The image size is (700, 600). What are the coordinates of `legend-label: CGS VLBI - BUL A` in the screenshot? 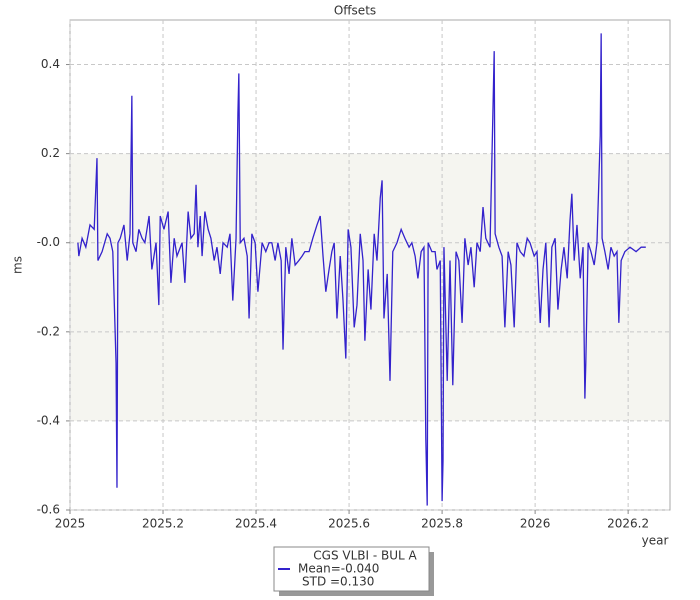 It's located at (365, 556).